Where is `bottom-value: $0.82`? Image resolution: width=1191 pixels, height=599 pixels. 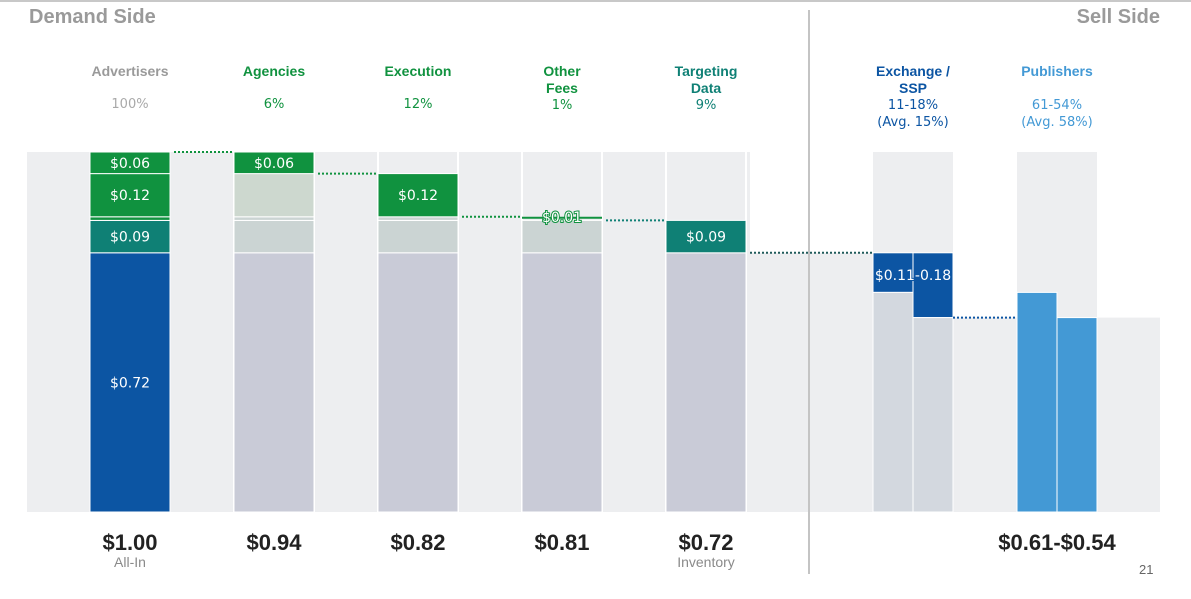
bottom-value: $0.82 is located at coordinates (418, 542).